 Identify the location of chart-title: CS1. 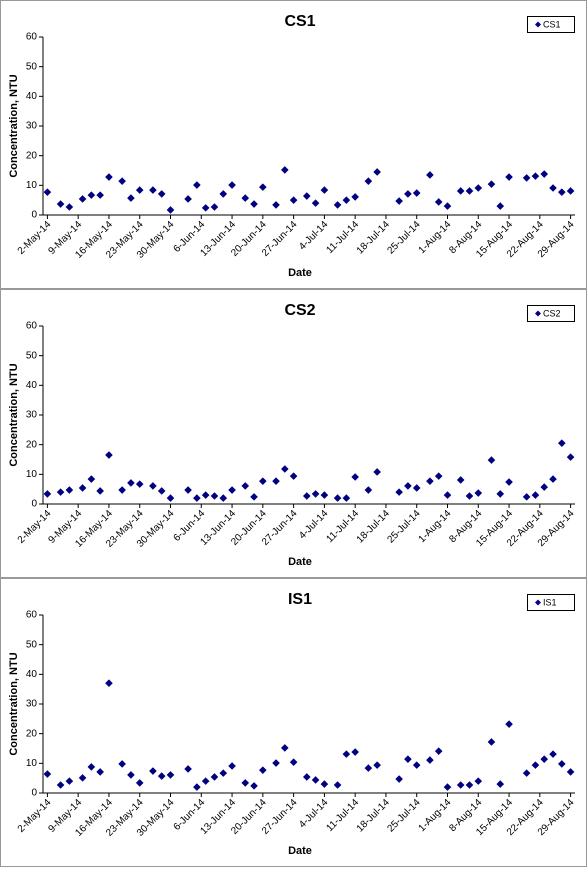
(299, 21).